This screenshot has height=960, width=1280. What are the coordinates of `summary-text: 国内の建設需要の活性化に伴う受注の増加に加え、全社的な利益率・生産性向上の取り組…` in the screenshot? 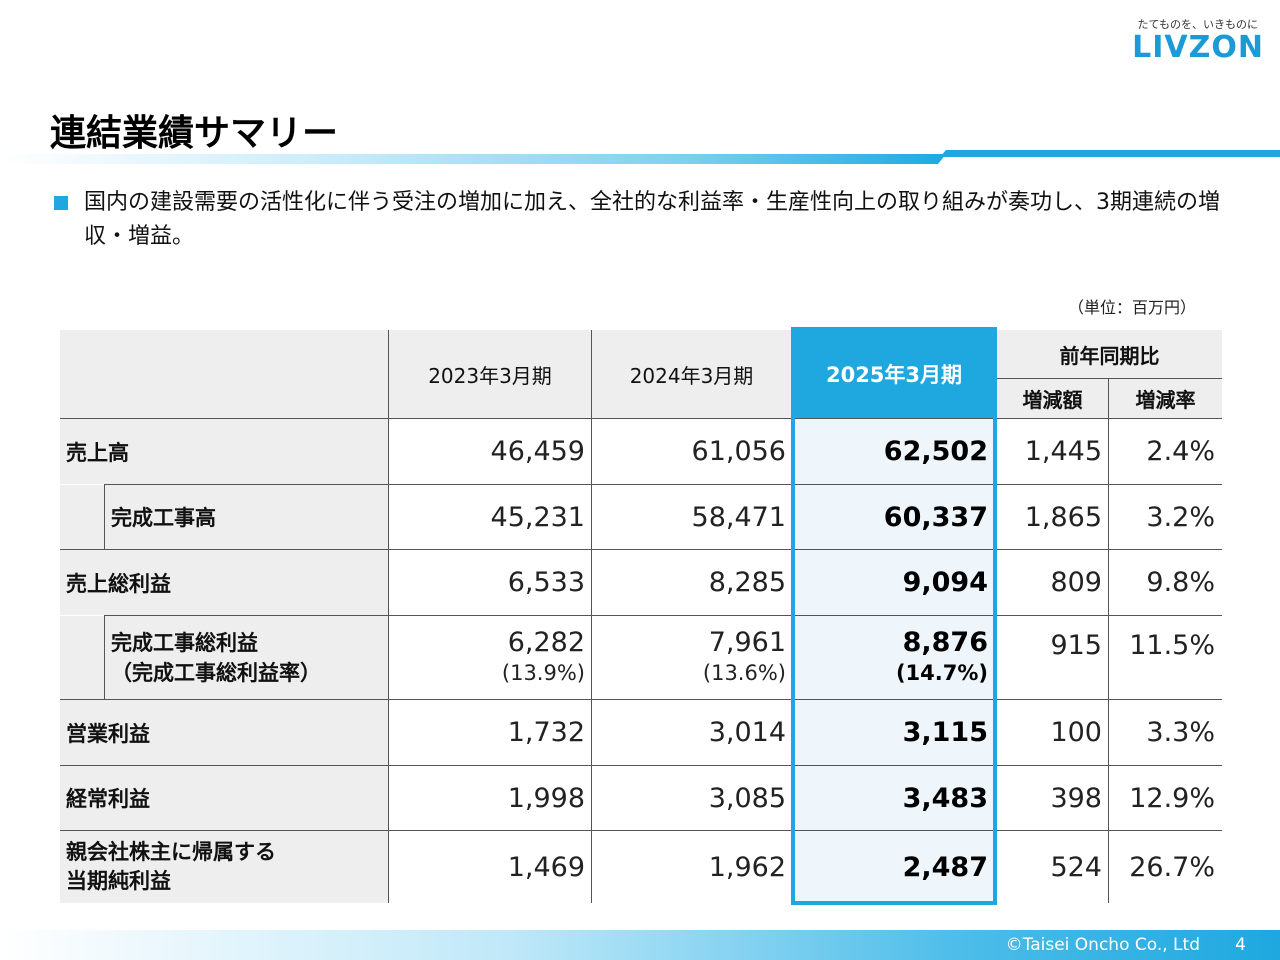 It's located at (652, 219).